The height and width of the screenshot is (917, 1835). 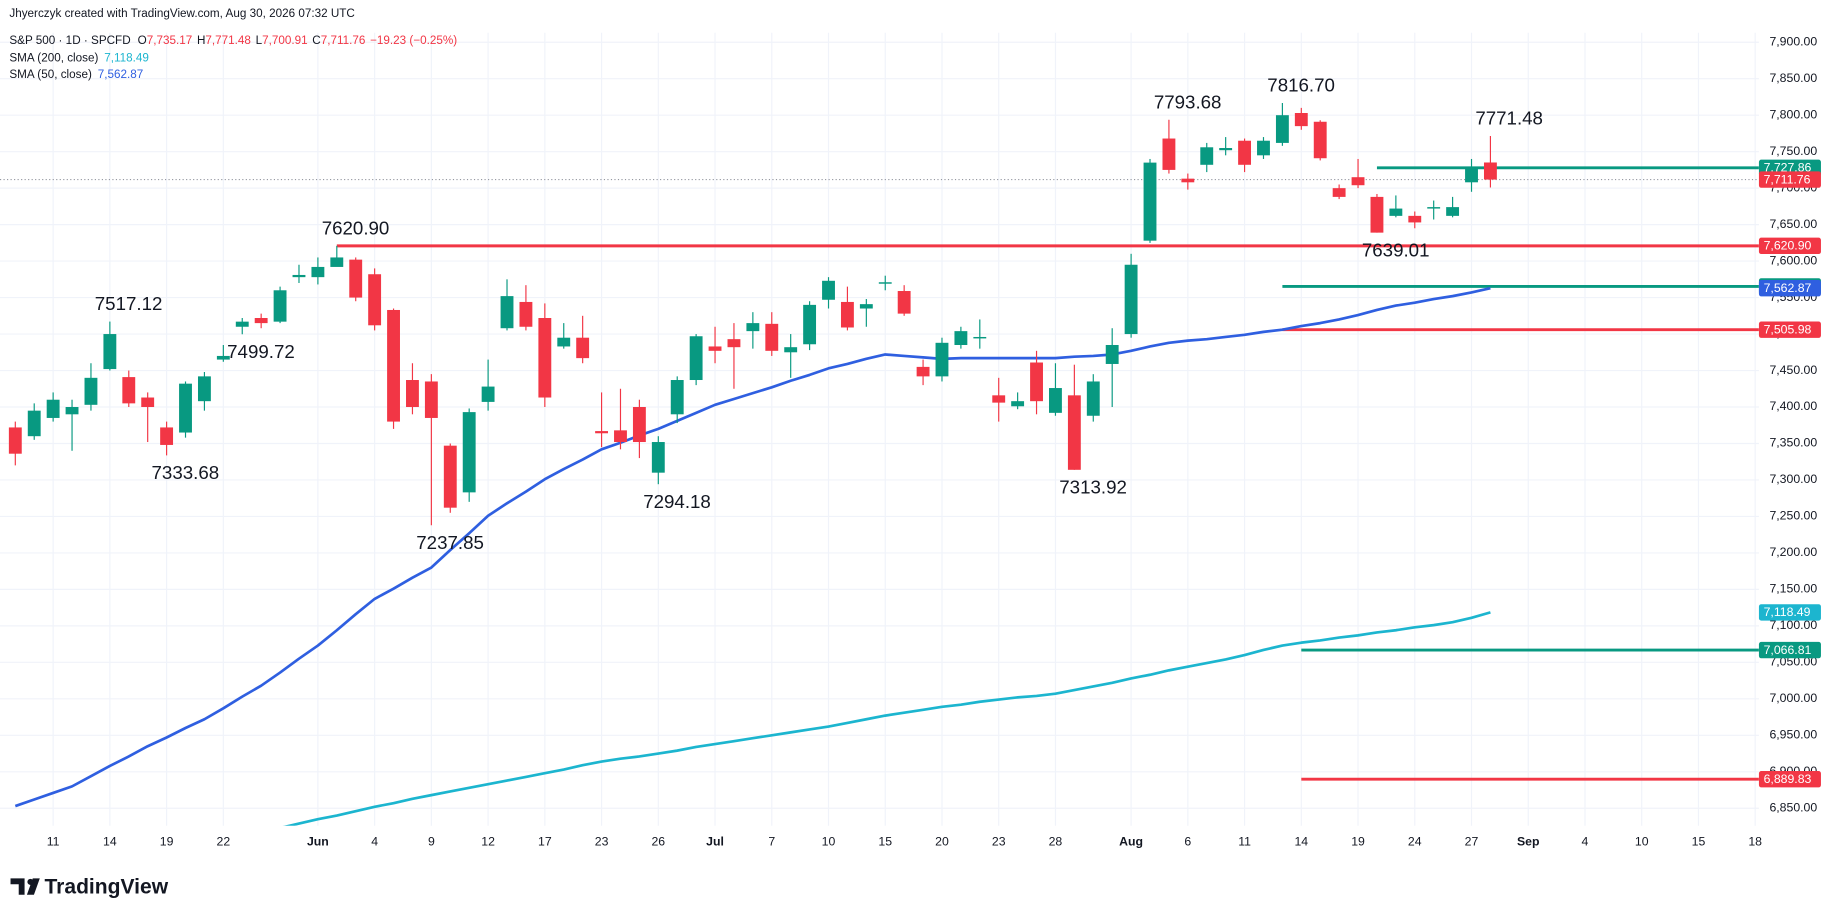 I want to click on price-annotation: 7793.68, so click(x=1188, y=101).